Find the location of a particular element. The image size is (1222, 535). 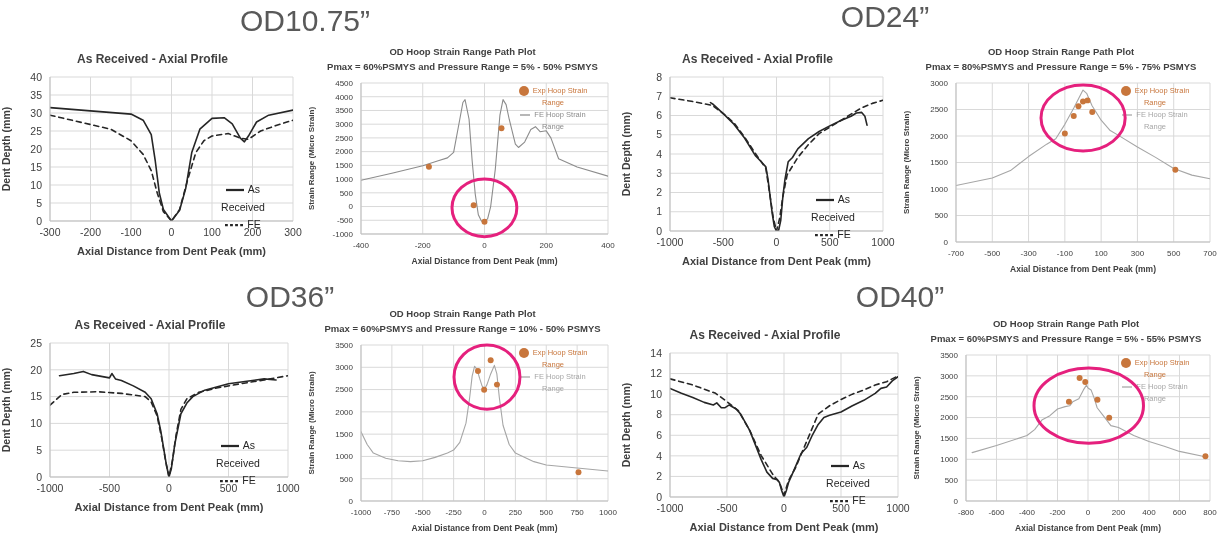

x-tick-label: 750 is located at coordinates (577, 512).